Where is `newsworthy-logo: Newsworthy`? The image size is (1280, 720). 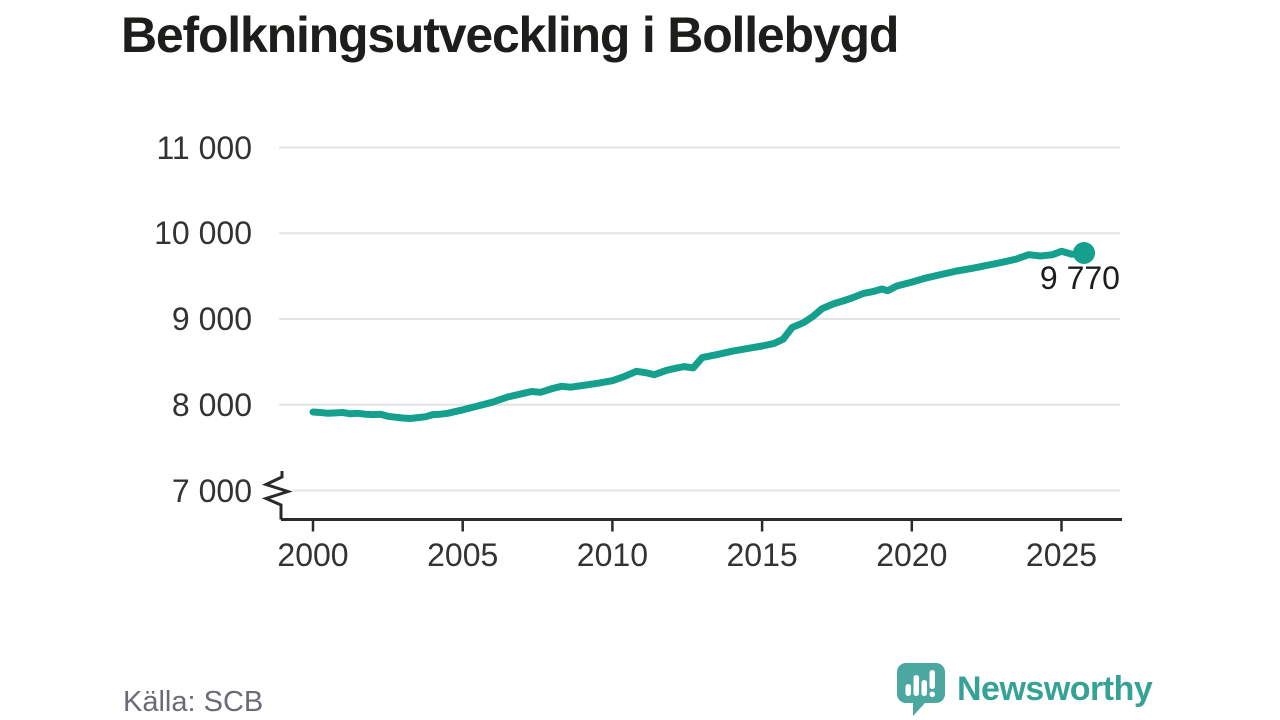 newsworthy-logo: Newsworthy is located at coordinates (1025, 690).